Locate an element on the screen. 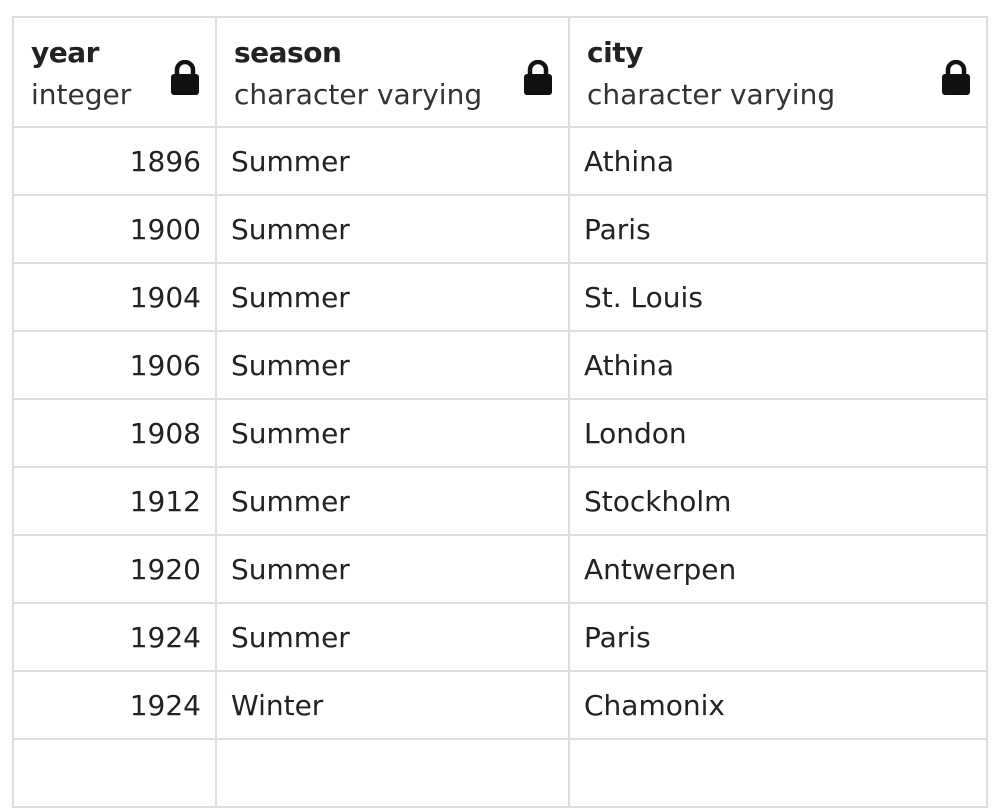 The image size is (992, 808). table-row: 1920 Summer Antwerpen is located at coordinates (500, 569).